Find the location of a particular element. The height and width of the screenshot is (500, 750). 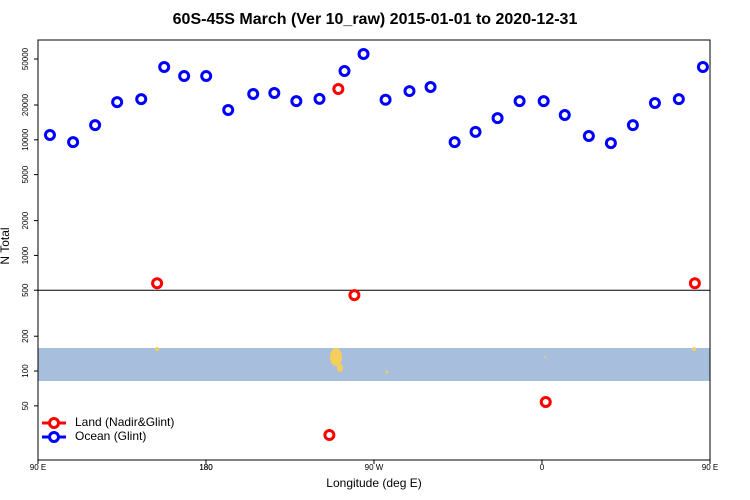

y-tick-label: 20000 is located at coordinates (25, 104).